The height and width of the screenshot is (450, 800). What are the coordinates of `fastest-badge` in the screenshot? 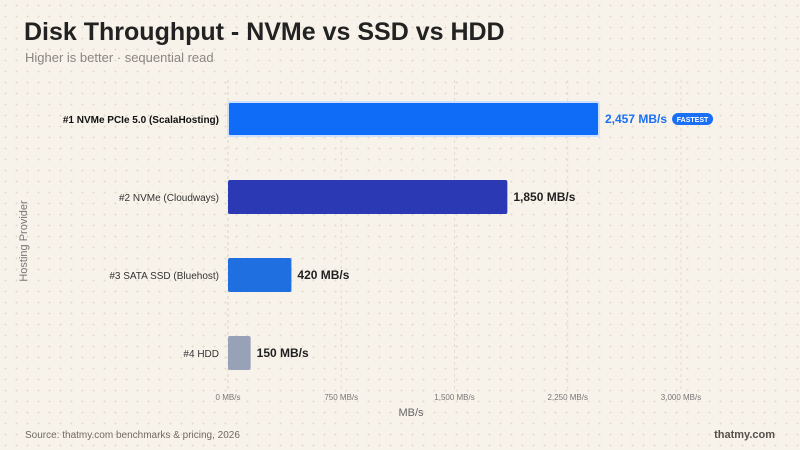 It's located at (693, 119).